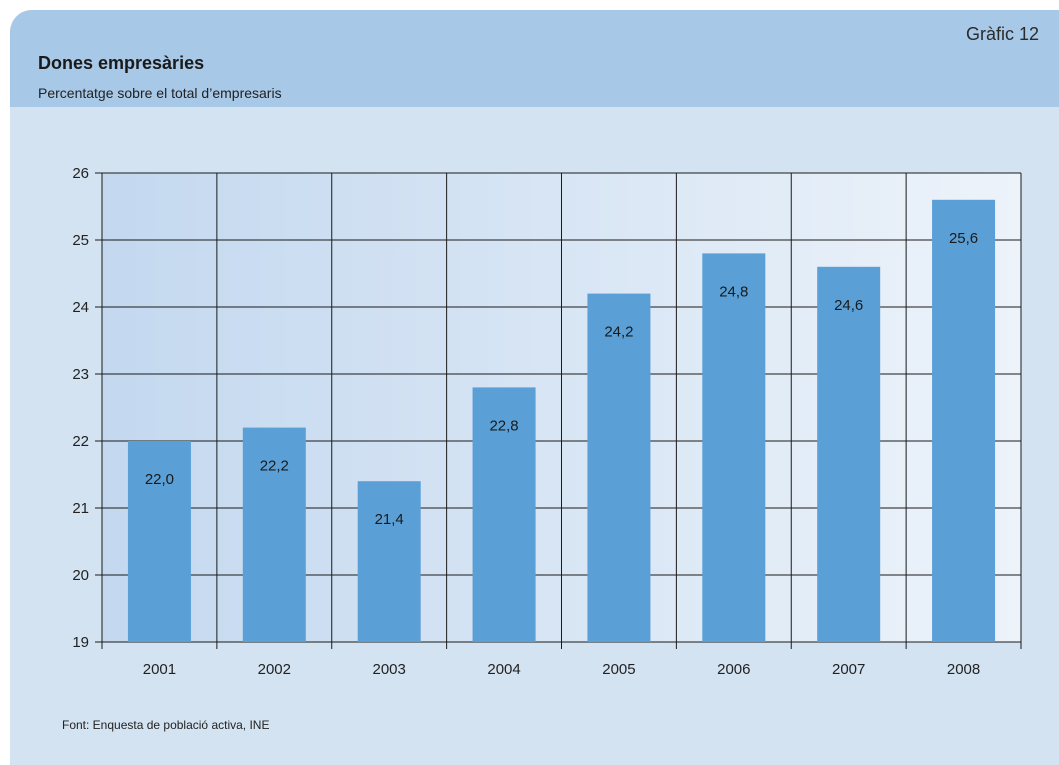 The height and width of the screenshot is (765, 1059). Describe the element at coordinates (80, 374) in the screenshot. I see `y-tick-label: 23` at that location.